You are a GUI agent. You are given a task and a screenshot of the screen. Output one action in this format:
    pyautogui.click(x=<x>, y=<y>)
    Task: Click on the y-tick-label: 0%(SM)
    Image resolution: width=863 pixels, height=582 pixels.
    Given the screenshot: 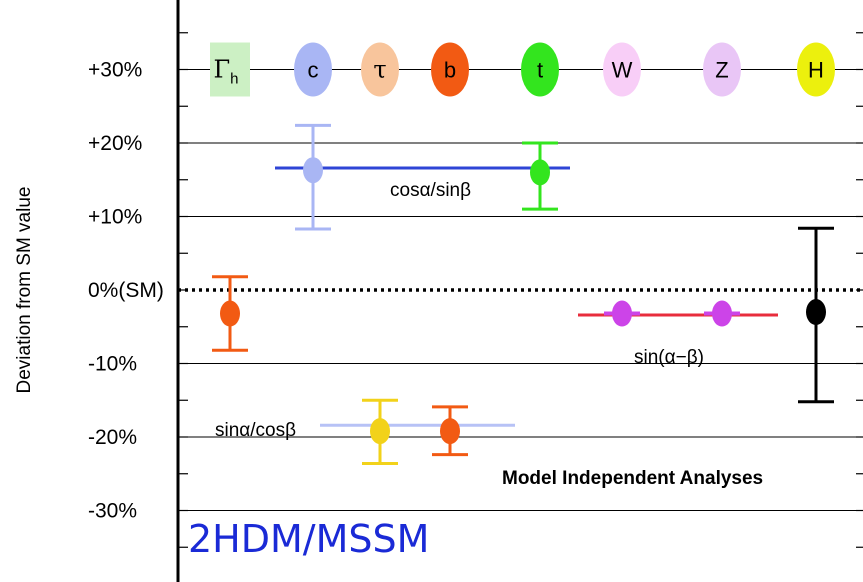 What is the action you would take?
    pyautogui.click(x=126, y=290)
    